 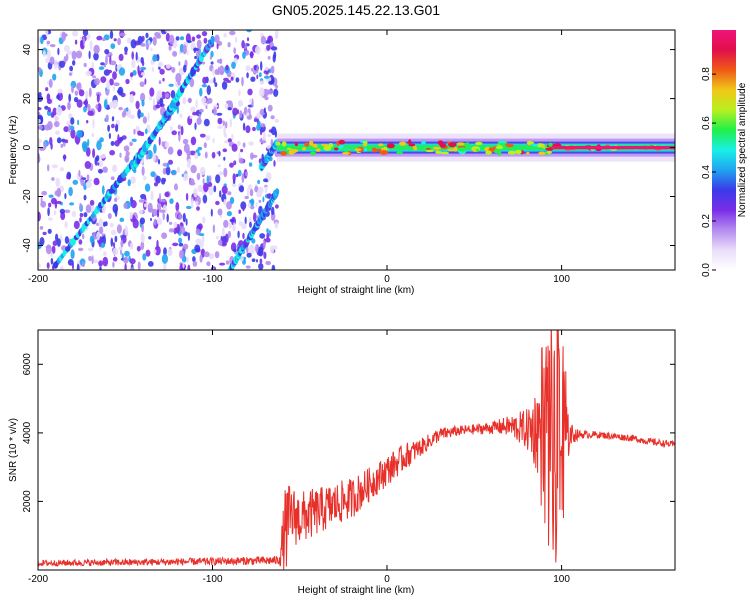 What do you see at coordinates (277, 192) in the screenshot?
I see `spectrogram-track-cell` at bounding box center [277, 192].